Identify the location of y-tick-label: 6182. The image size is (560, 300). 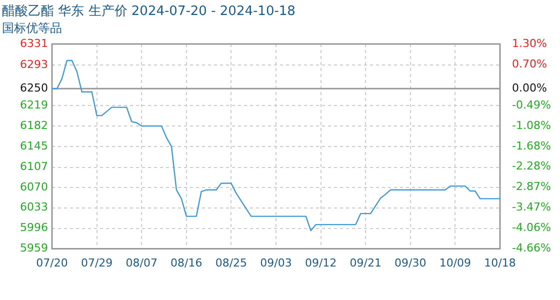
(34, 125).